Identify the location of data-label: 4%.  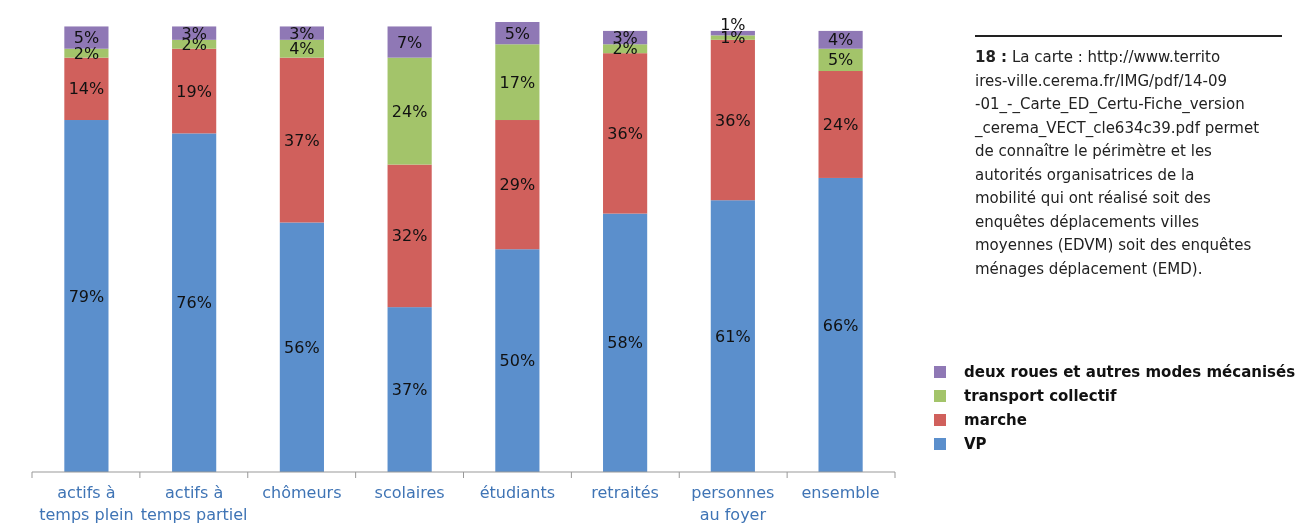
(840, 40).